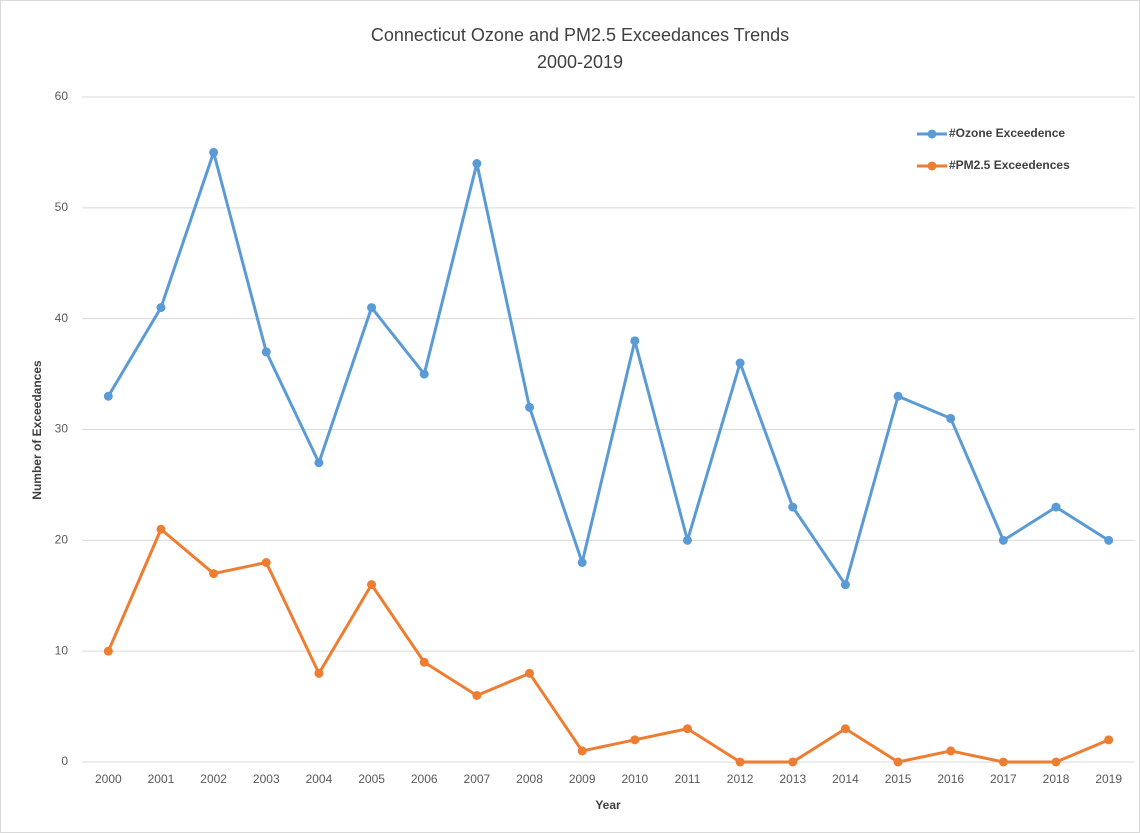 This screenshot has width=1140, height=833. I want to click on legend-label: #PM2.5 Exceedences, so click(1009, 165).